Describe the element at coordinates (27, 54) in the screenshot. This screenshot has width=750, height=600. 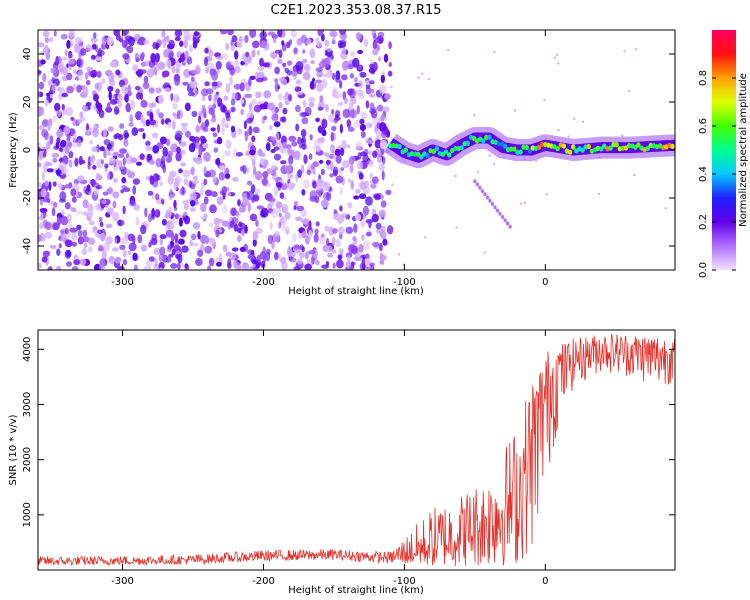
I see `y-tick-label: 40` at that location.